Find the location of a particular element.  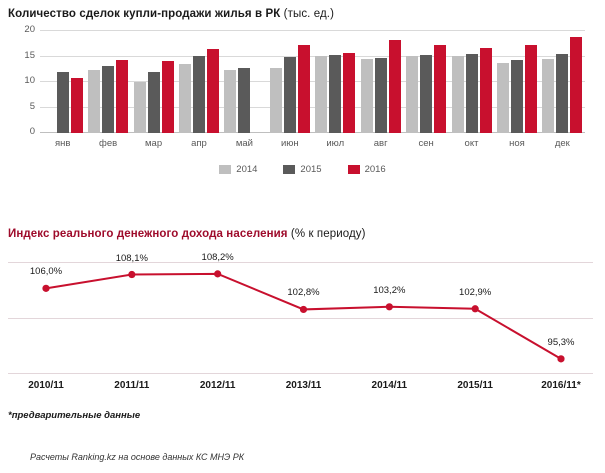

bar-x-axis-labels: янв фев мар апр май июн июл авг сен окт ноя дек is located at coordinates (312, 143).